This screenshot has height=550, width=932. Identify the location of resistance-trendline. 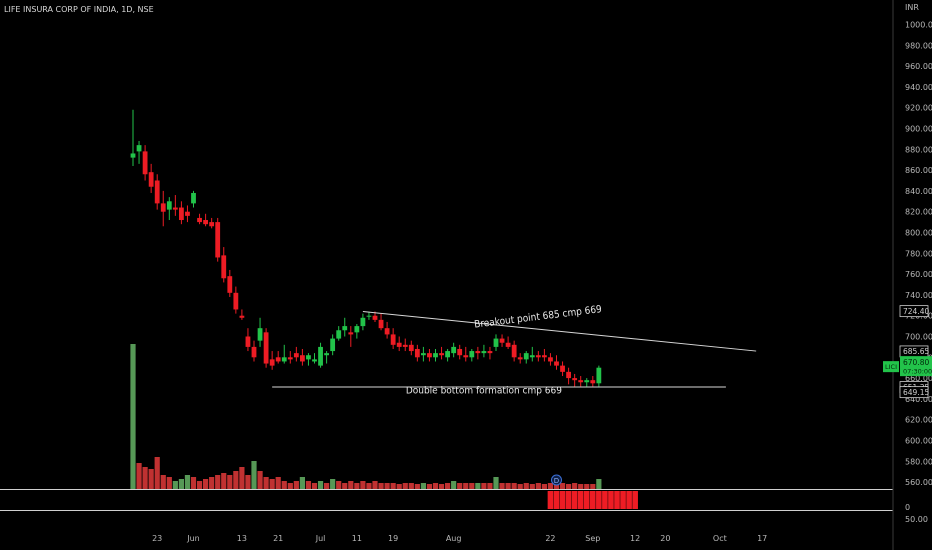
(559, 331).